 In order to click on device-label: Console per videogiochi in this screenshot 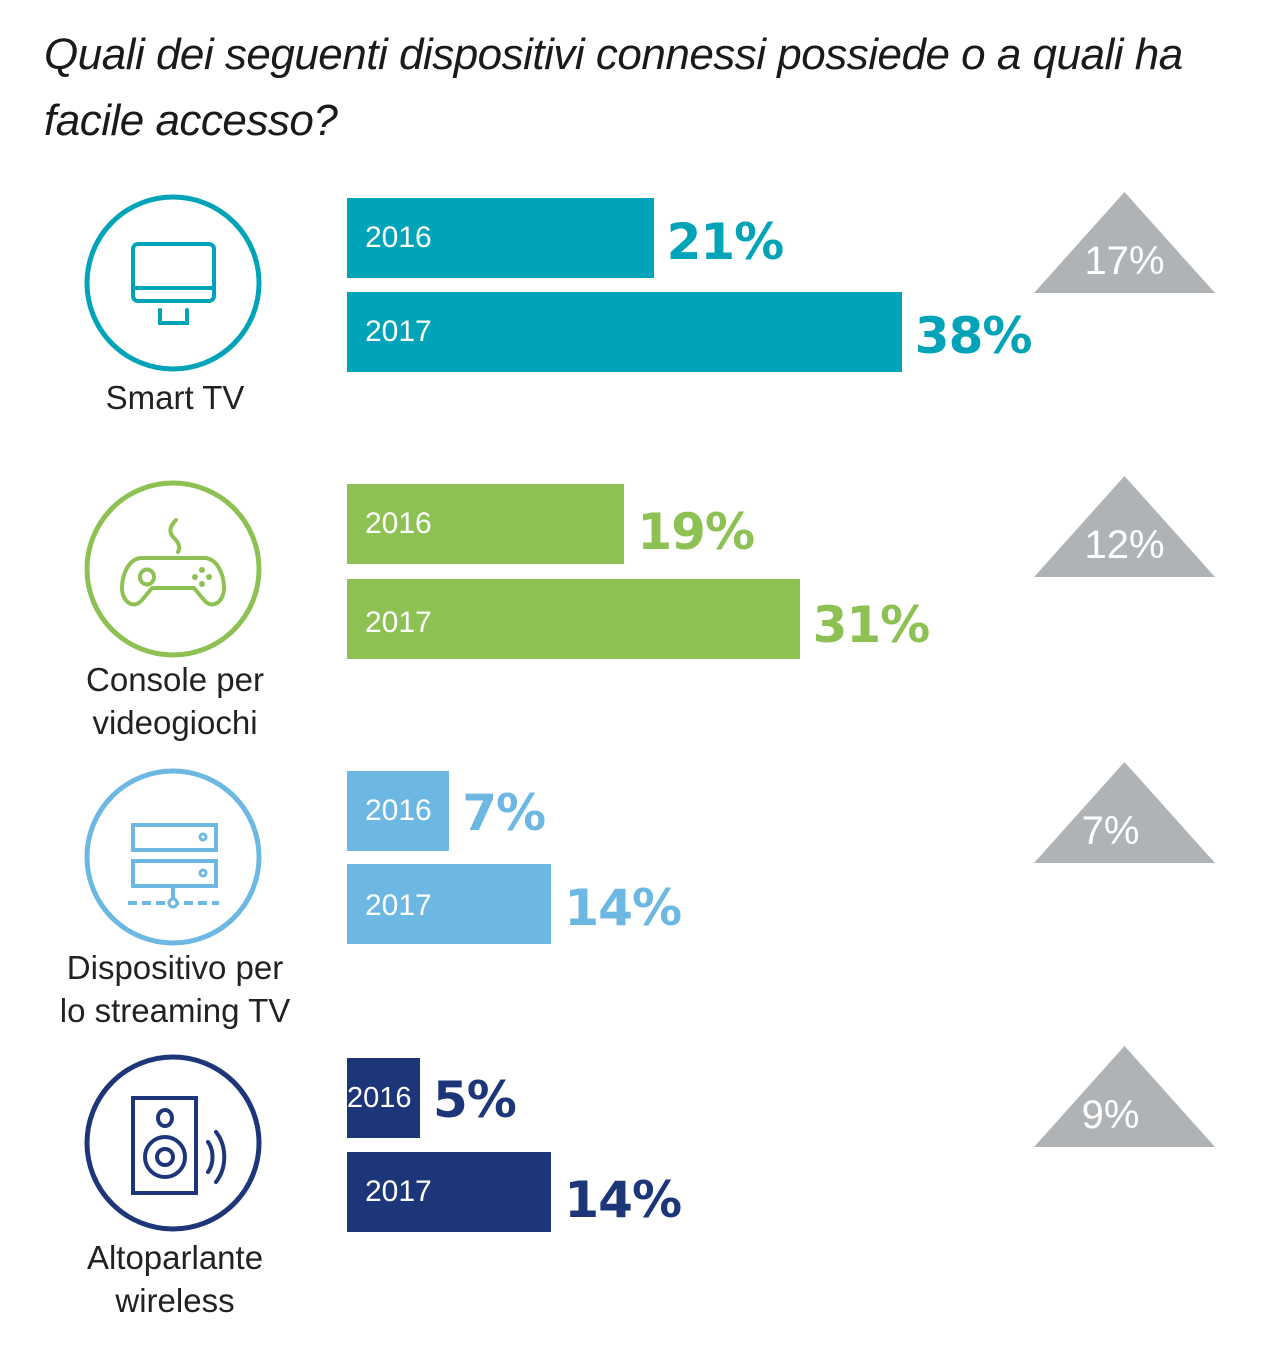, I will do `click(175, 701)`.